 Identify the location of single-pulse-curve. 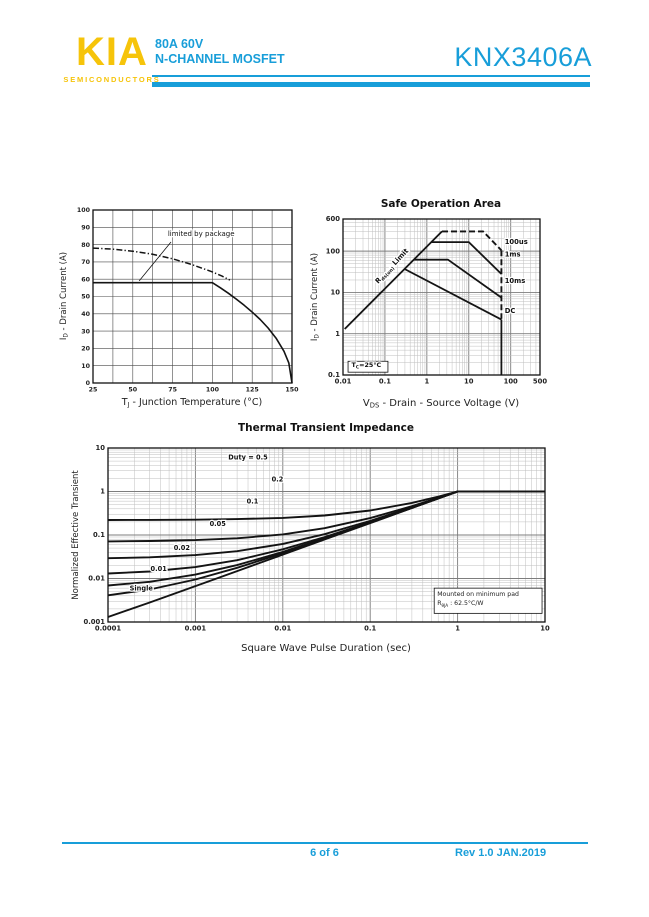
(326, 554).